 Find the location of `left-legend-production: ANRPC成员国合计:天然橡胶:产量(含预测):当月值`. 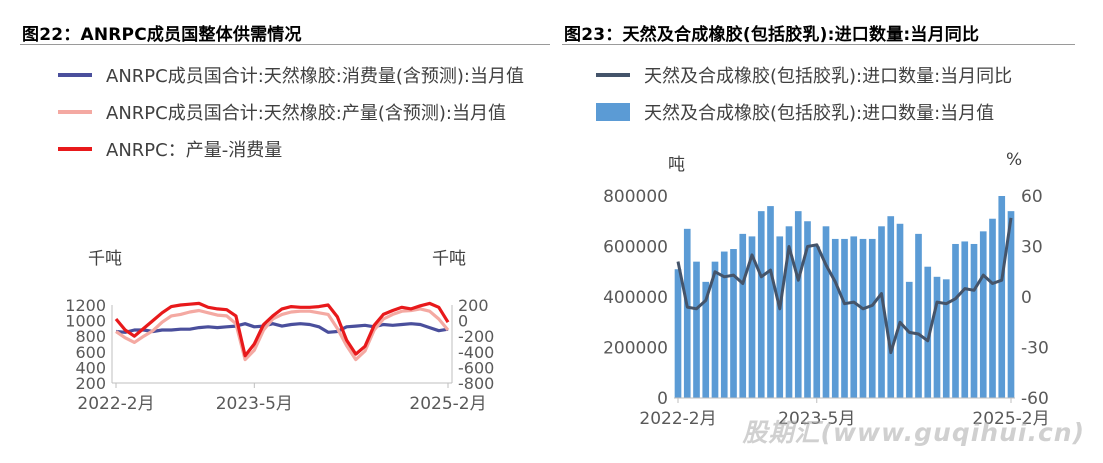

left-legend-production: ANRPC成员国合计:天然橡胶:产量(含预测):当月值 is located at coordinates (282, 112).